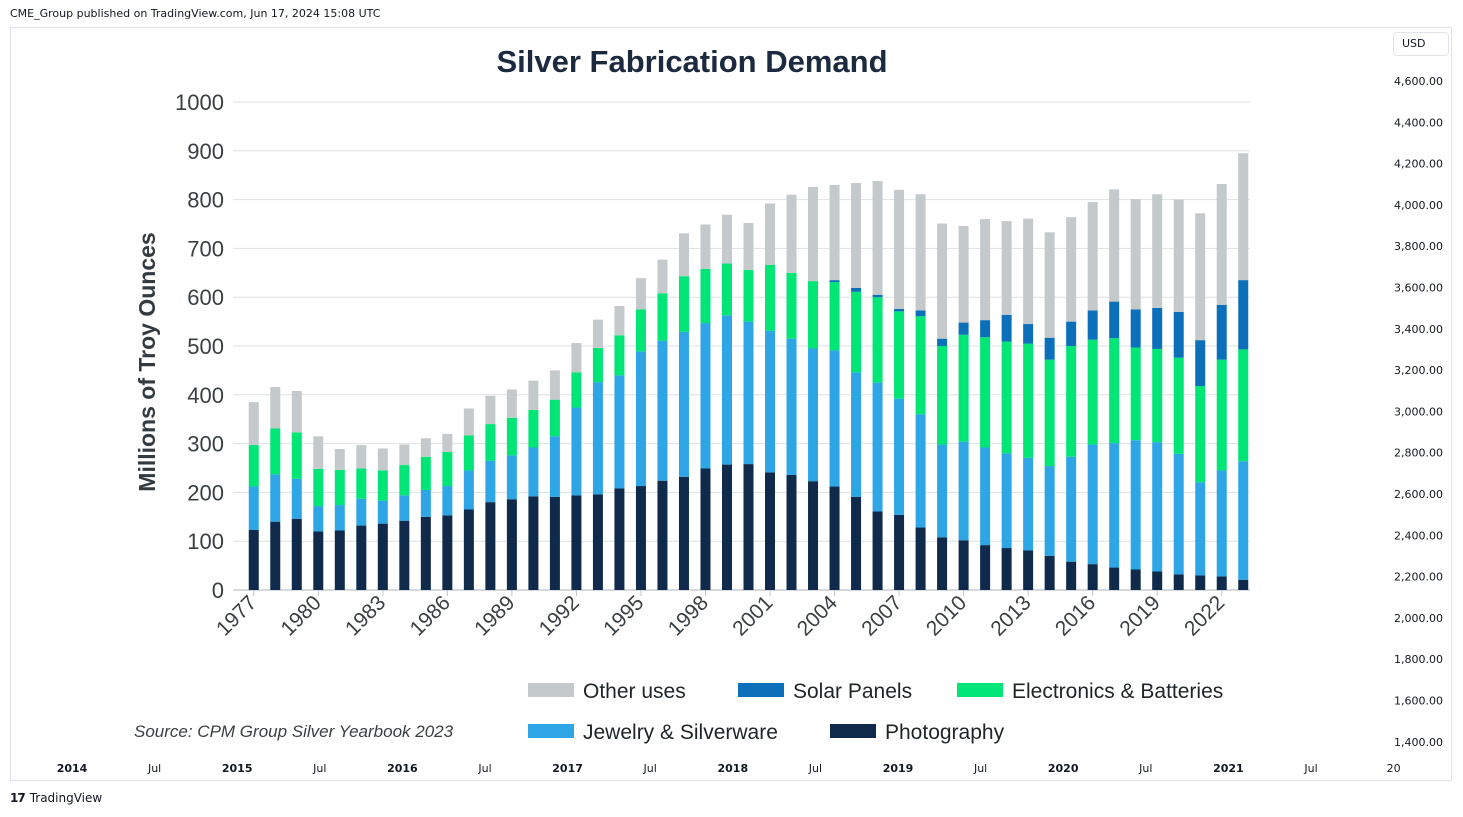 Image resolution: width=1463 pixels, height=817 pixels. I want to click on x-tick-label: 2013, so click(1010, 615).